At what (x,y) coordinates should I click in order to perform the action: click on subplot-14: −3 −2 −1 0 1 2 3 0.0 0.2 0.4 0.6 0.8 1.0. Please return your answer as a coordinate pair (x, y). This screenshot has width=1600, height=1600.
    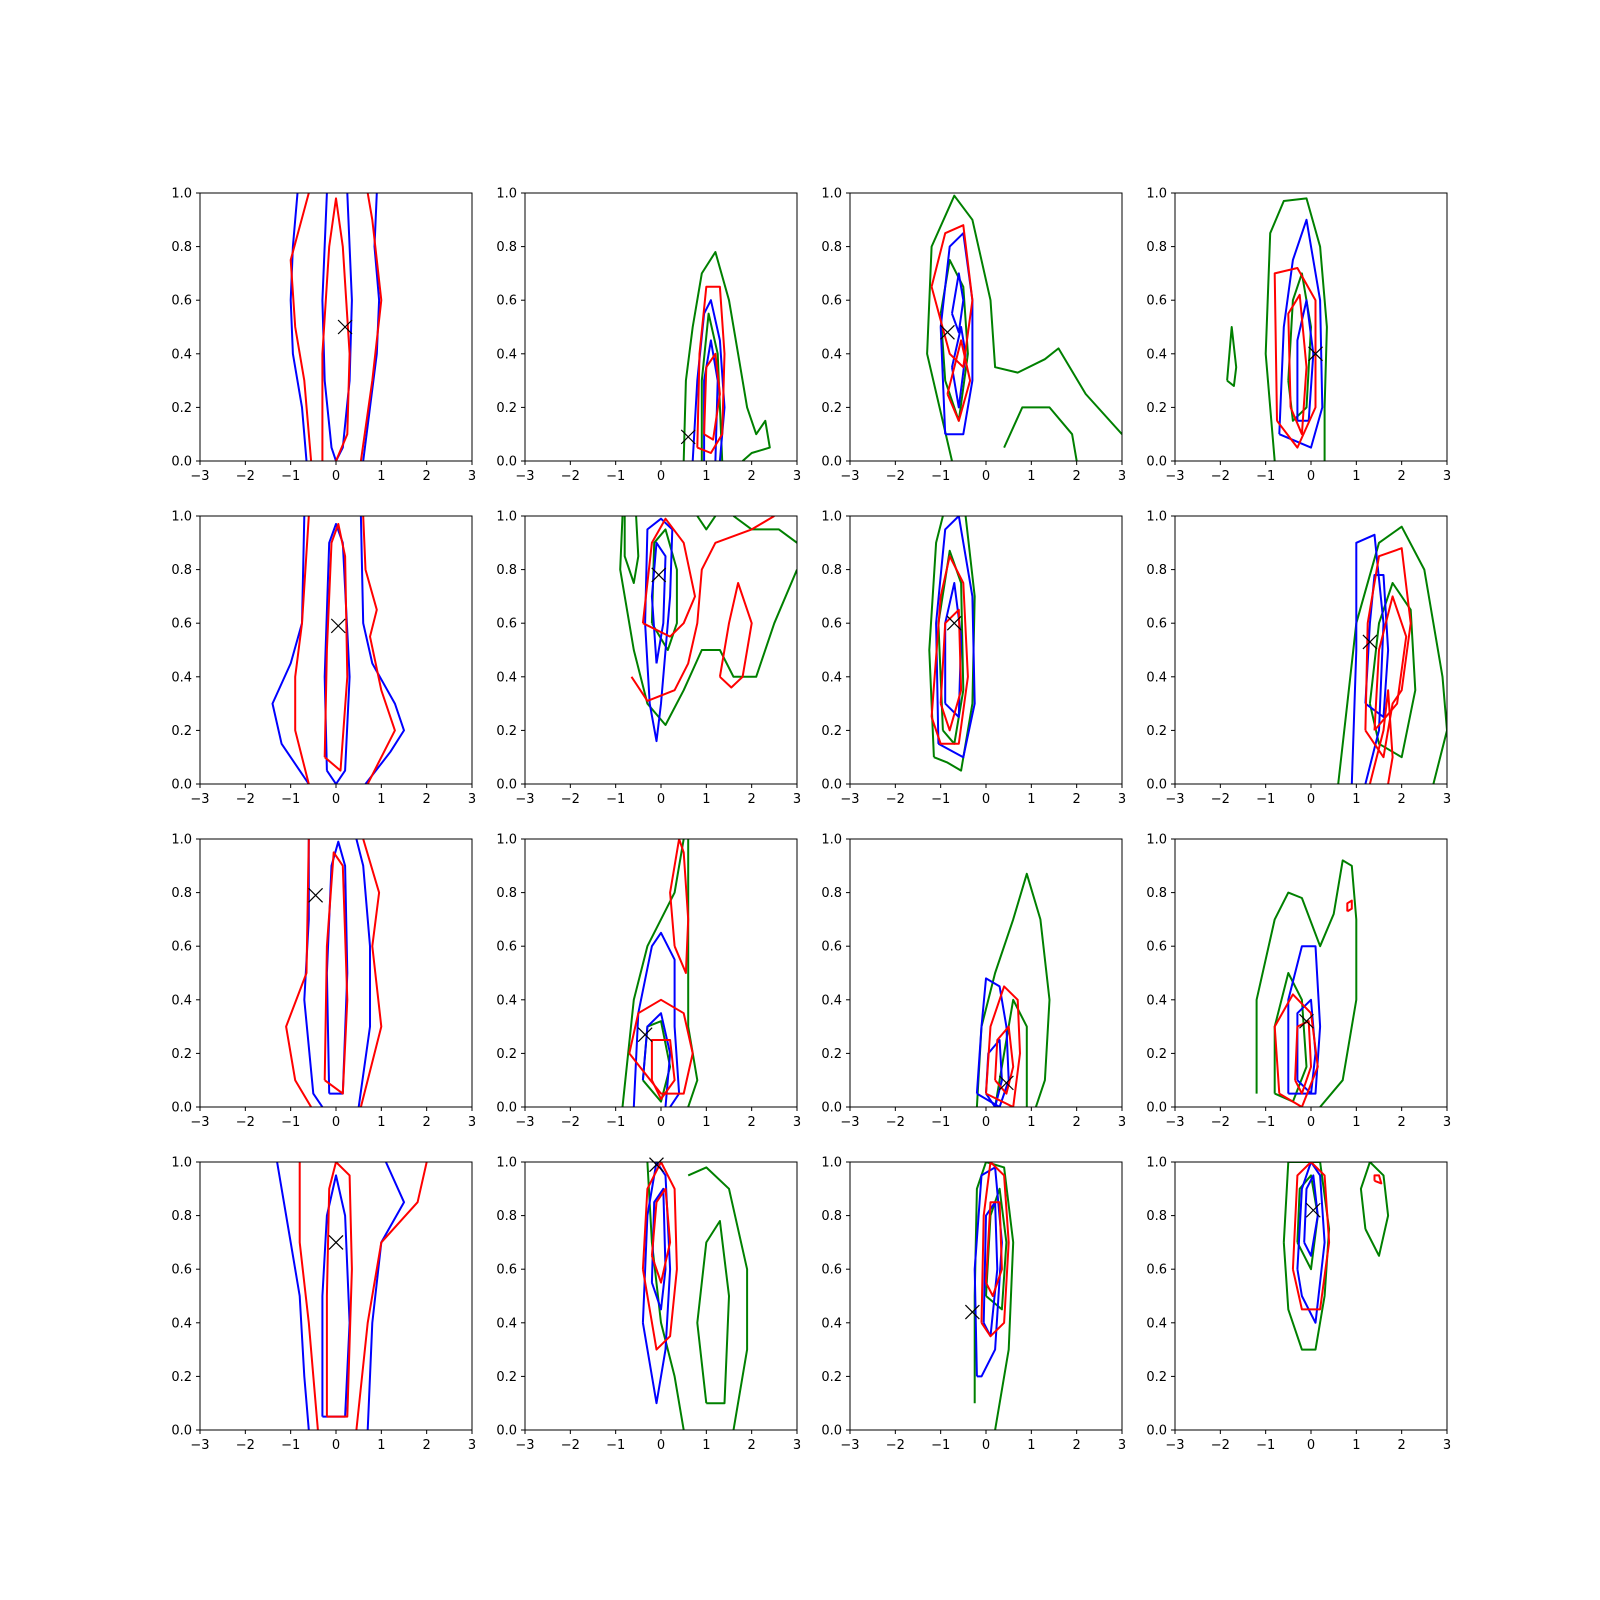
    Looking at the image, I should click on (648, 1305).